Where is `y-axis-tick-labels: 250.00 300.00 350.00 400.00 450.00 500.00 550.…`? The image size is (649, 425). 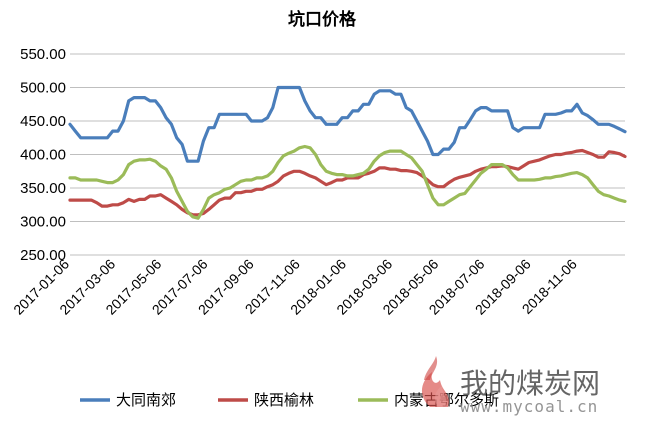 y-axis-tick-labels: 250.00 300.00 350.00 400.00 450.00 500.00 550.… is located at coordinates (43, 155).